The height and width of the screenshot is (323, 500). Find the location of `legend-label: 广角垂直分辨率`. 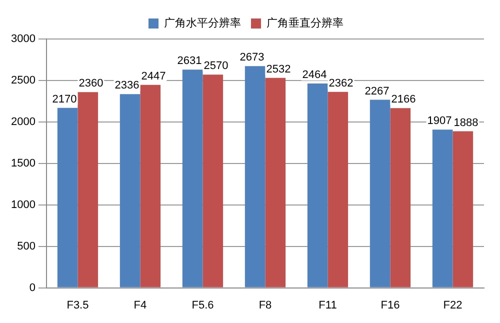

legend-label: 广角垂直分辨率 is located at coordinates (305, 23).